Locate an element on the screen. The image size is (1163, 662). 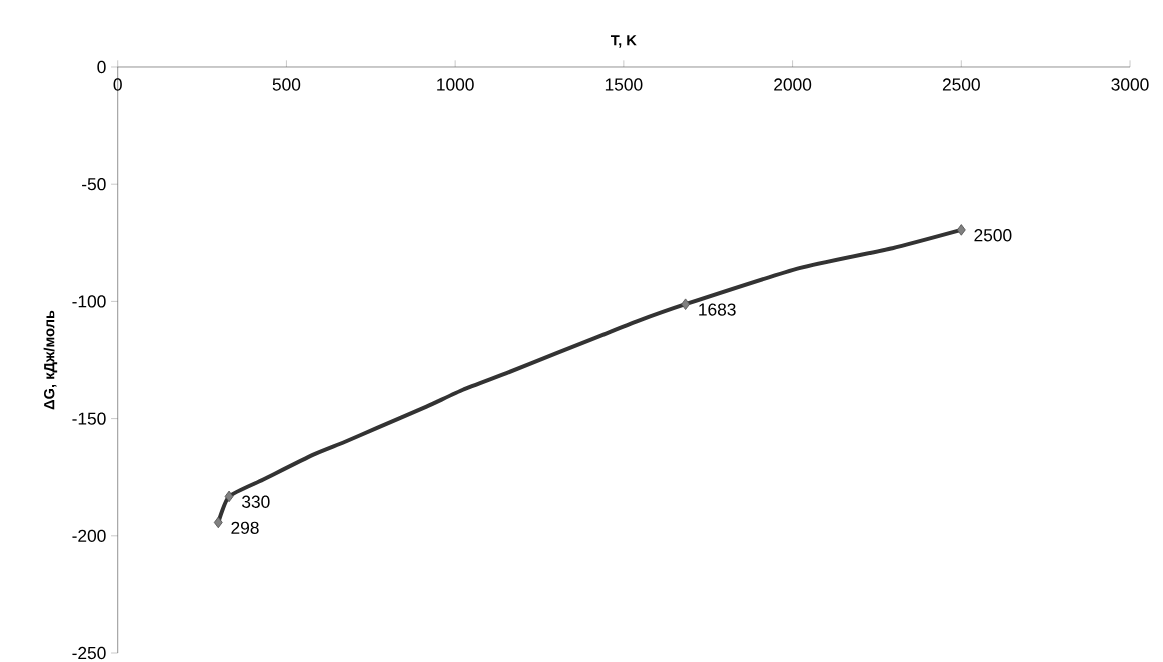
x-tick-label: 0 is located at coordinates (117, 84).